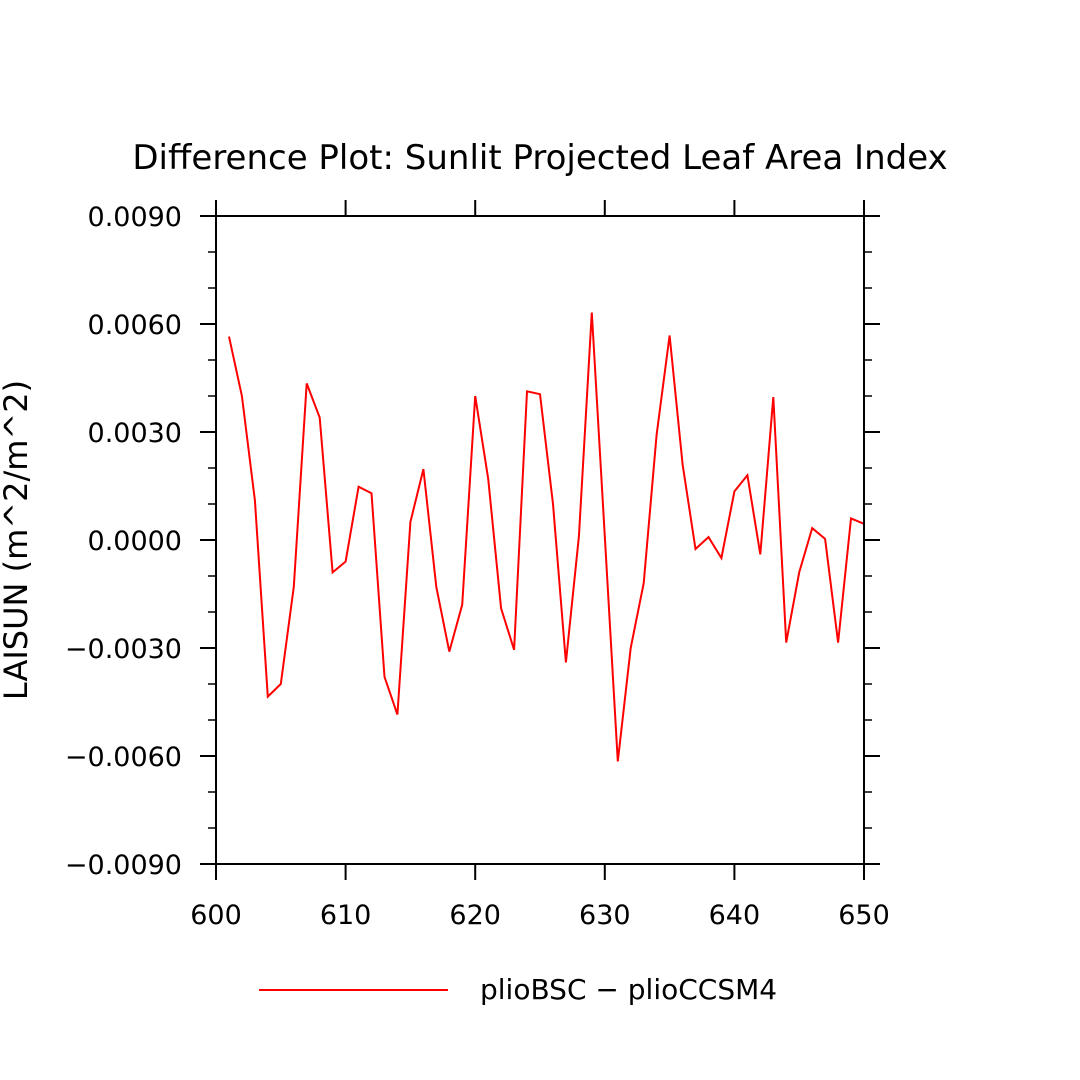  I want to click on x-tick-label: 610, so click(346, 915).